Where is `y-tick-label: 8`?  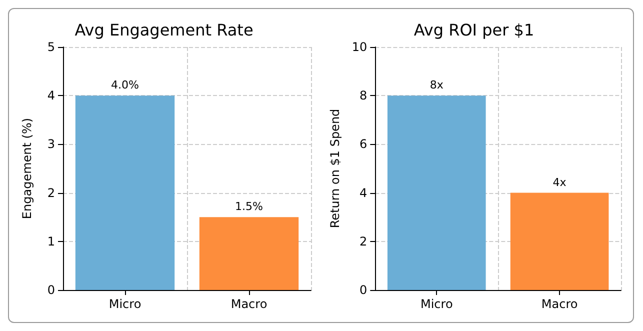
y-tick-label: 8 is located at coordinates (364, 95).